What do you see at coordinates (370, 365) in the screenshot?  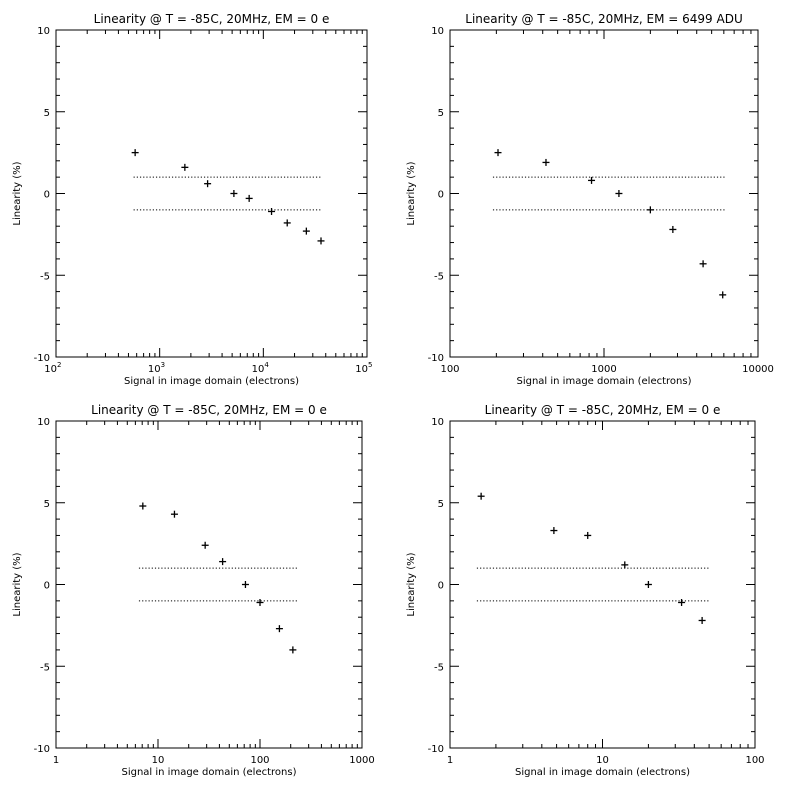 I see `x-tick-exponent: 5` at bounding box center [370, 365].